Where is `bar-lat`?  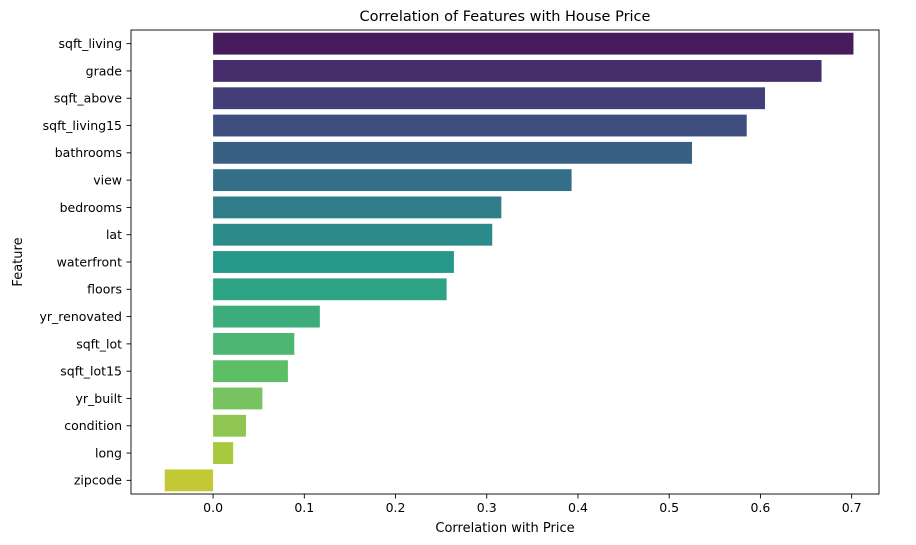 bar-lat is located at coordinates (353, 234).